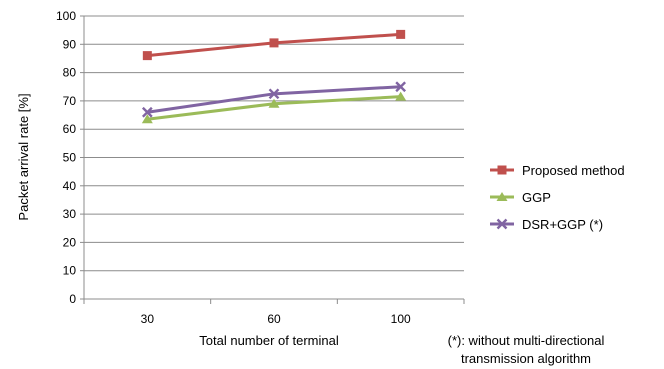 The height and width of the screenshot is (369, 664). Describe the element at coordinates (66, 16) in the screenshot. I see `y-tick-label-100: 100` at that location.